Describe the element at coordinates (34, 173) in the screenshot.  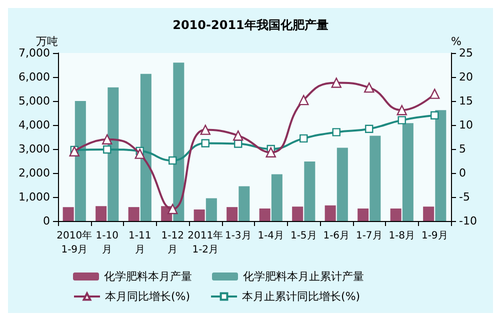
I see `y-tick-label: 2,000` at that location.